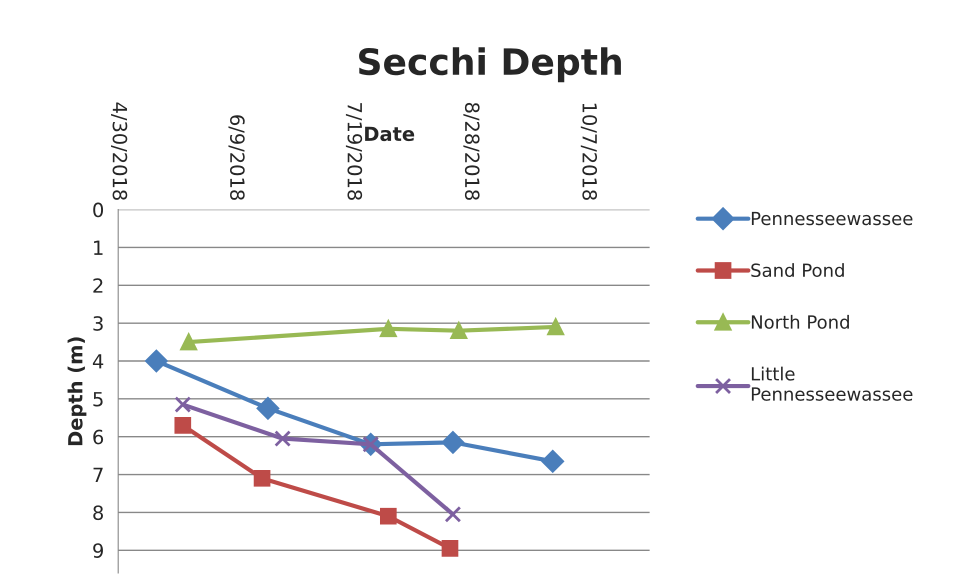  What do you see at coordinates (98, 210) in the screenshot?
I see `y-tick-label: 0` at bounding box center [98, 210].